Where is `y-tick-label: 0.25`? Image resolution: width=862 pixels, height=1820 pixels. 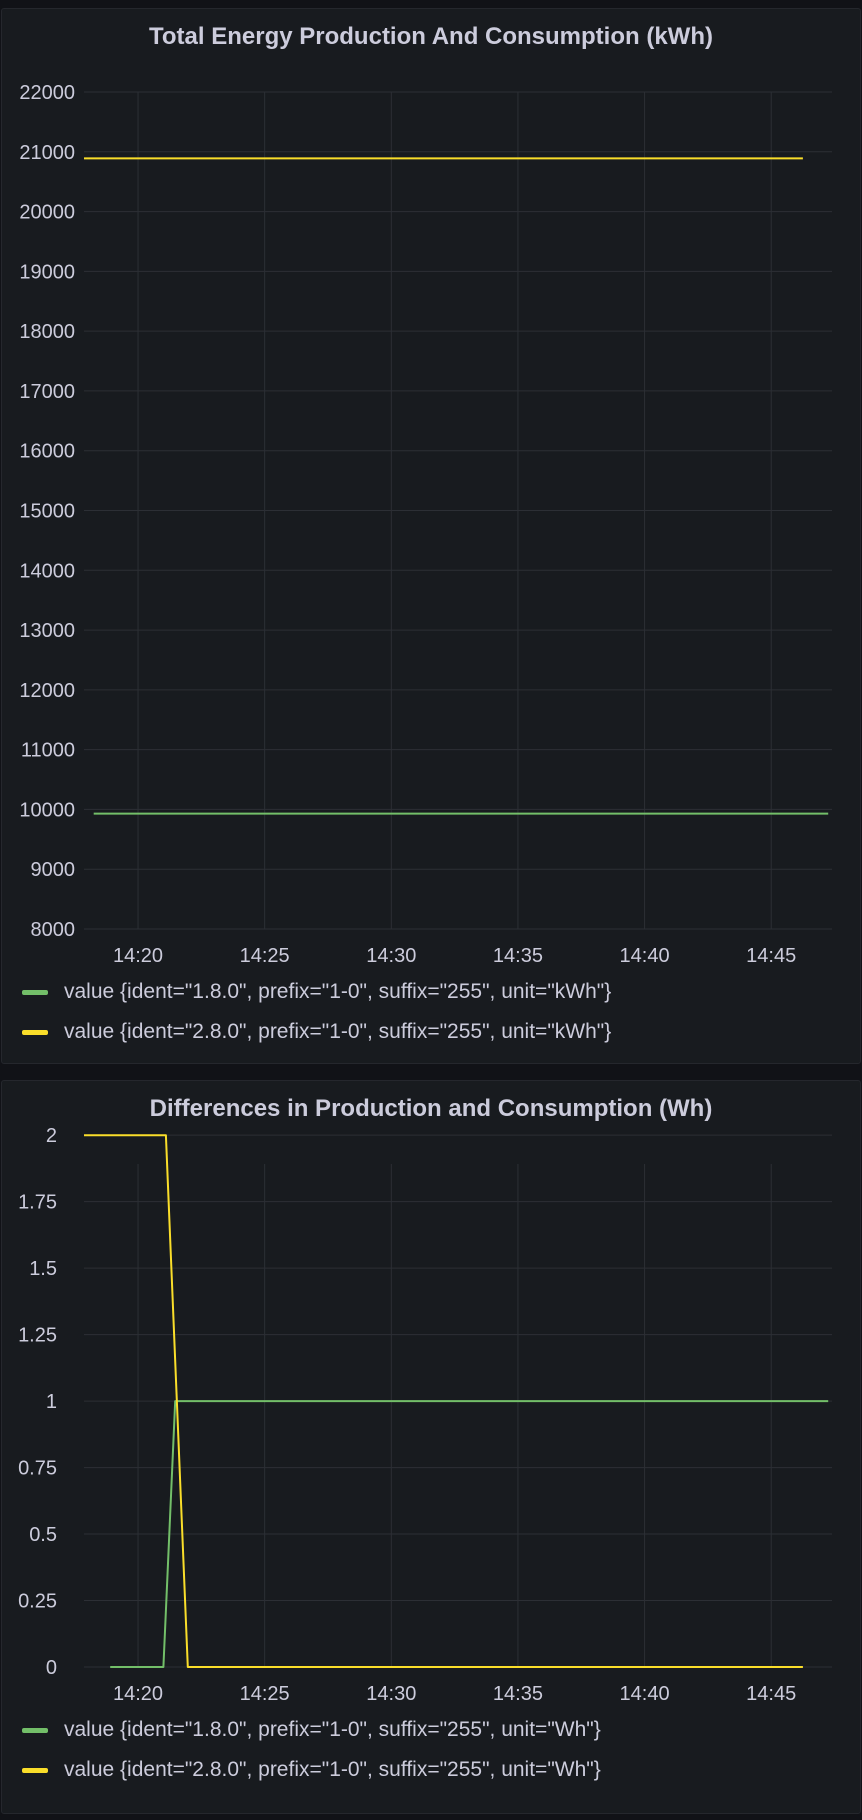
y-tick-label: 0.25 is located at coordinates (37, 1602).